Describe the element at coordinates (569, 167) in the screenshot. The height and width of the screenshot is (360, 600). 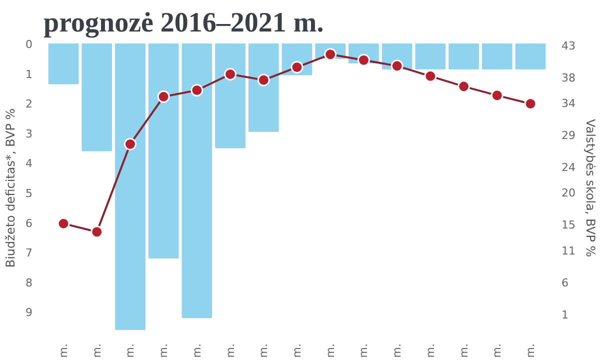
I see `y2-tick-label: 24` at that location.